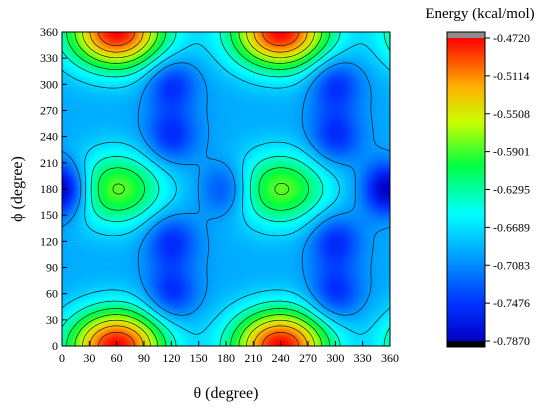 The height and width of the screenshot is (408, 550). I want to click on y-tick-label: 270, so click(49, 111).